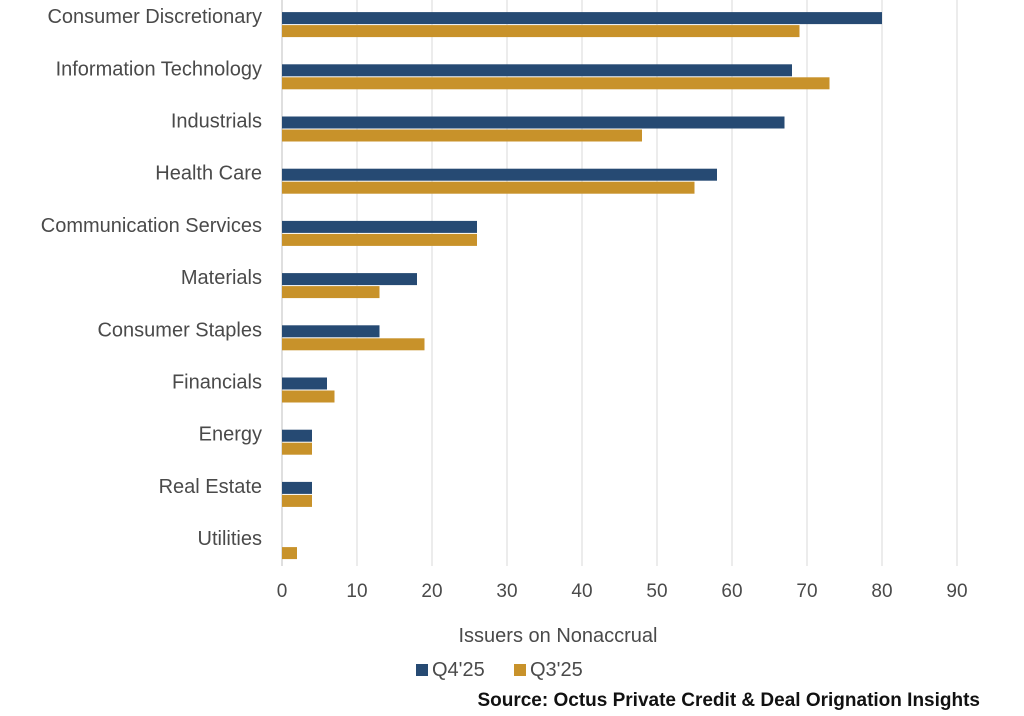 This screenshot has width=1024, height=716. I want to click on x-axis-title: Issuers on Nonaccrual, so click(558, 636).